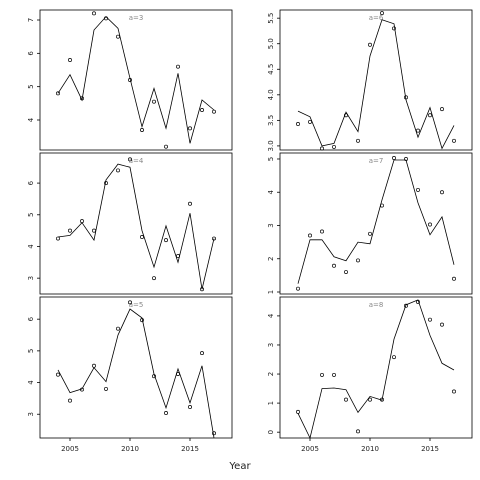  What do you see at coordinates (271, 69) in the screenshot?
I see `y-tick-label: 4.5` at bounding box center [271, 69].